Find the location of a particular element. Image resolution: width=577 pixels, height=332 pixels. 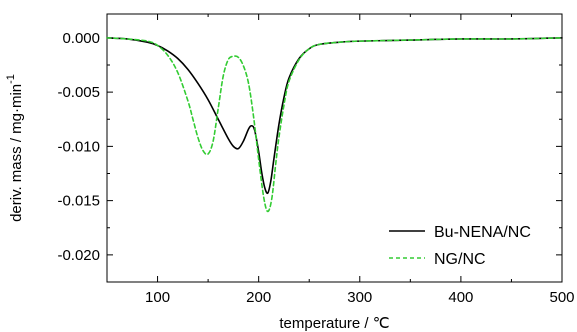

legend-label-ng-nc: NG/NC is located at coordinates (460, 259).